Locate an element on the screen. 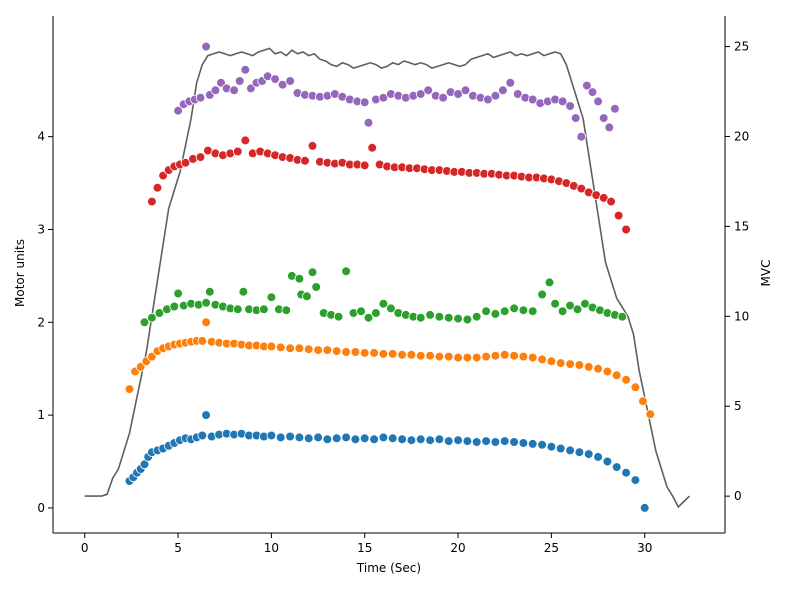 This screenshot has width=787, height=590. y2-tick-label: 0 is located at coordinates (738, 496).